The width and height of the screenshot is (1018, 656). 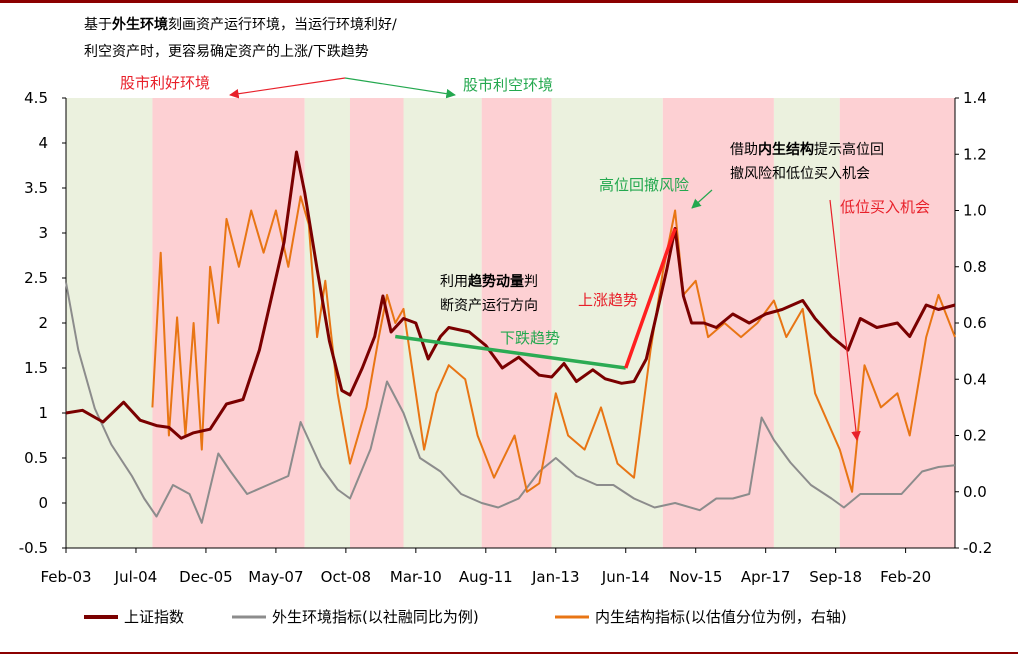 What do you see at coordinates (489, 306) in the screenshot?
I see `momentum-note-line2: 断资产运行方向` at bounding box center [489, 306].